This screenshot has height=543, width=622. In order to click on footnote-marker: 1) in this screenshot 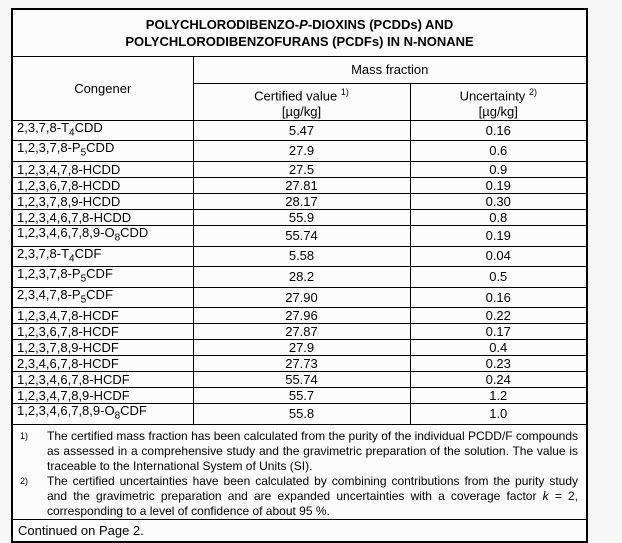, I will do `click(24, 435)`.